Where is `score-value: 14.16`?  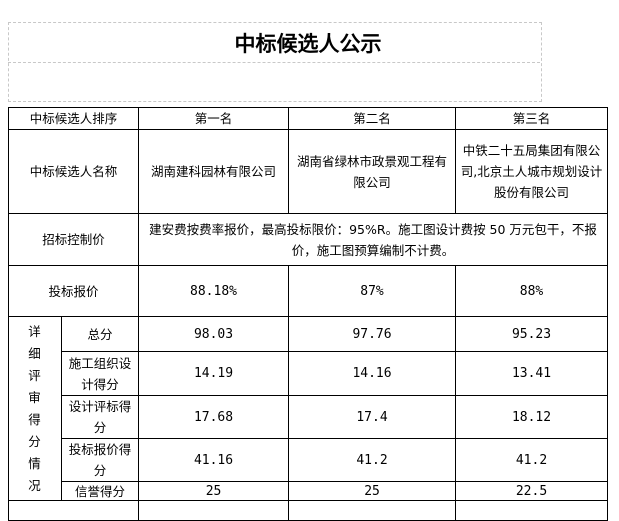
score-value: 14.16 is located at coordinates (372, 373).